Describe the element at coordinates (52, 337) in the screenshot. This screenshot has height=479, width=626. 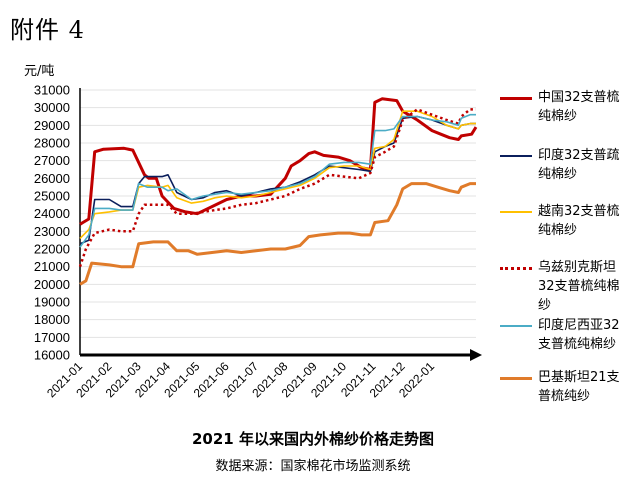
I see `y-tick-label: 17000` at that location.